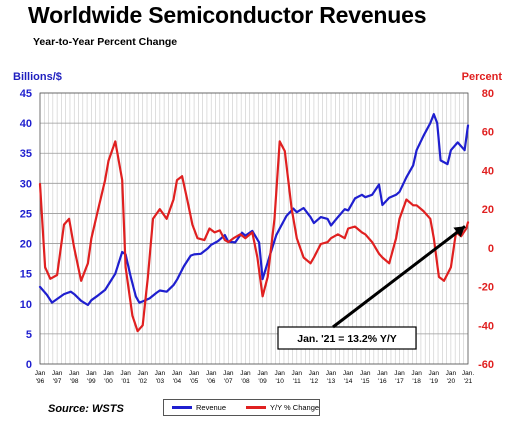 This screenshot has height=423, width=516. I want to click on x-tick-label: '01, so click(125, 381).